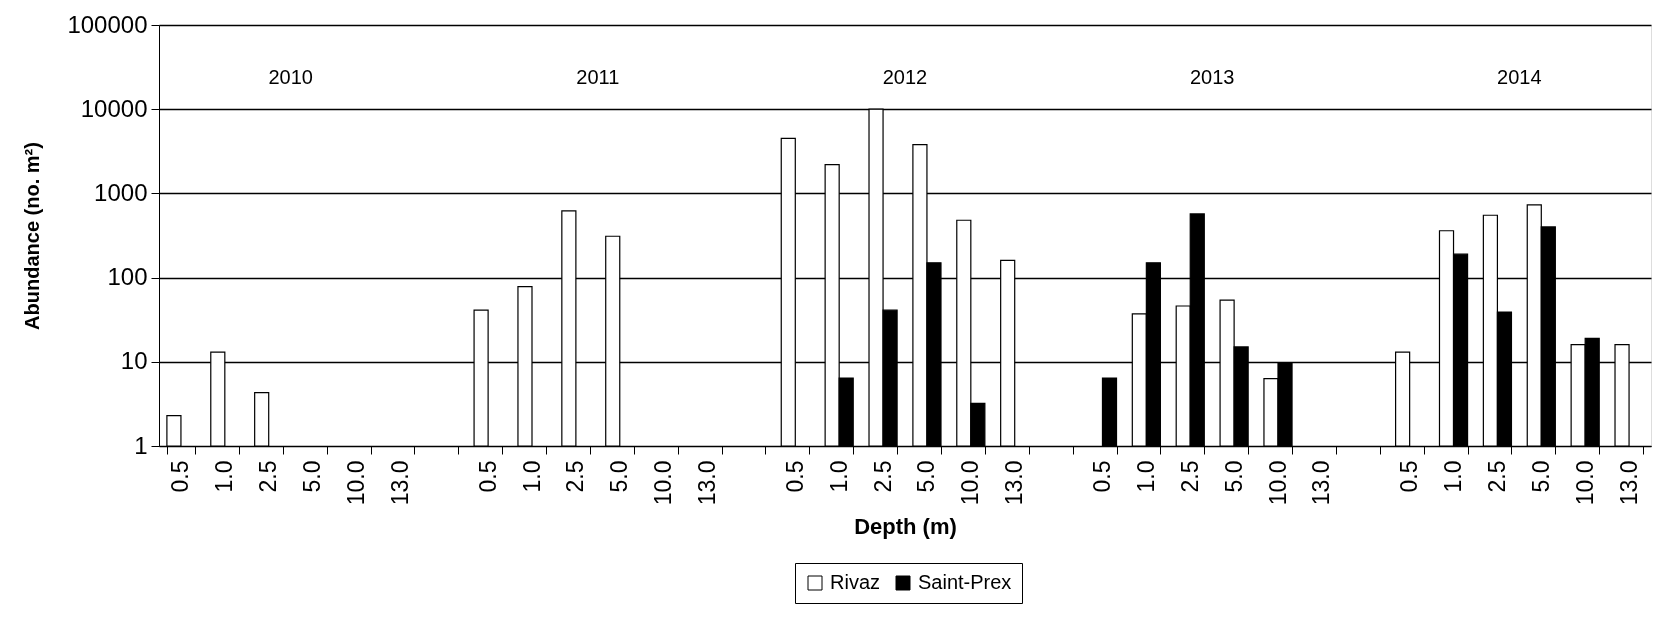 The width and height of the screenshot is (1659, 633). I want to click on annotation: 2010, so click(290, 77).